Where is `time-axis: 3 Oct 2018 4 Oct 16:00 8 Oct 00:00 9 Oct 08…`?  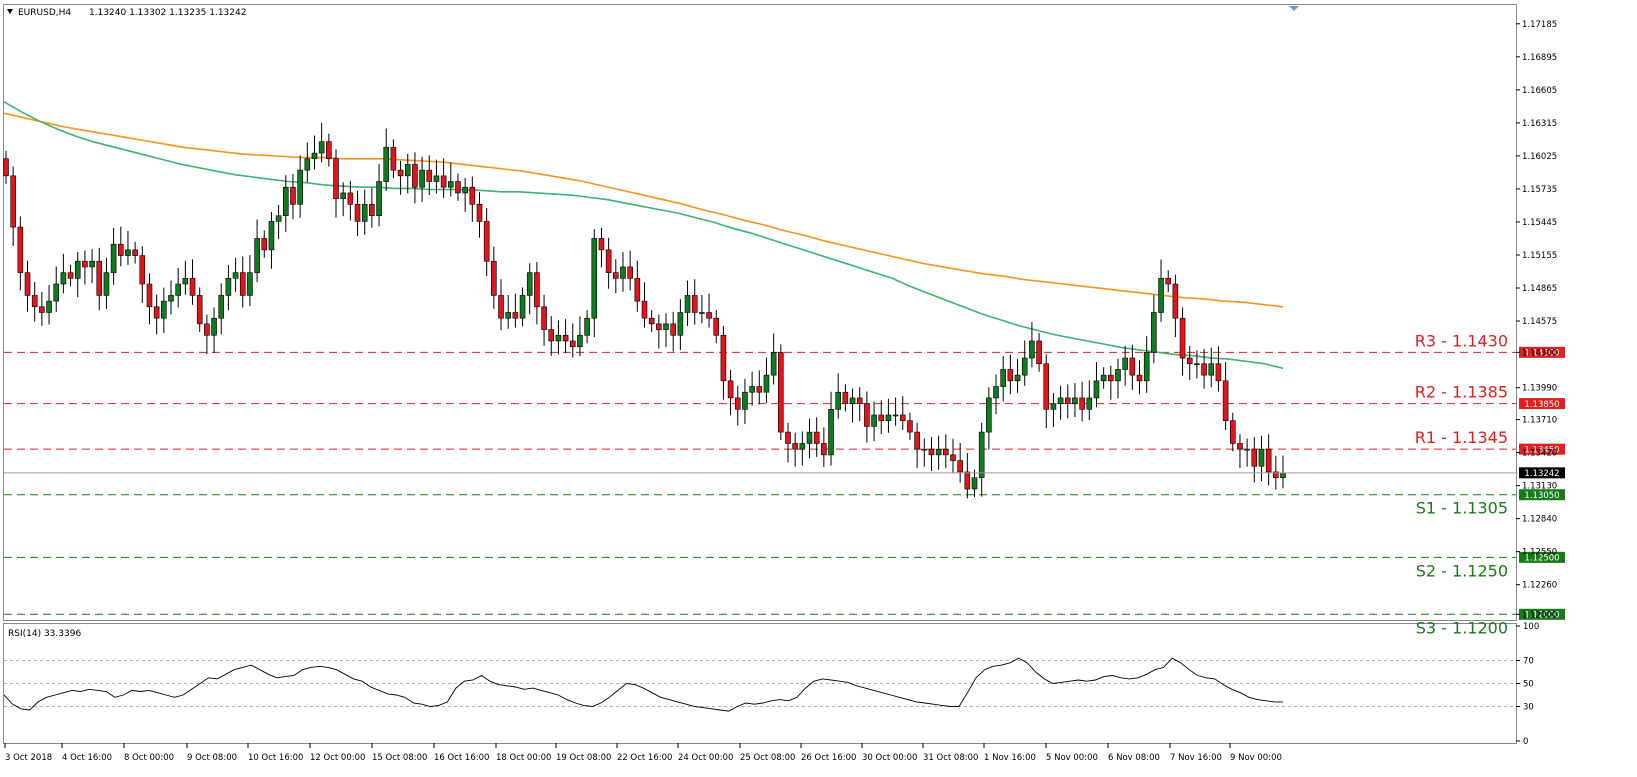 time-axis: 3 Oct 2018 4 Oct 16:00 8 Oct 00:00 9 Oct 08… is located at coordinates (643, 753).